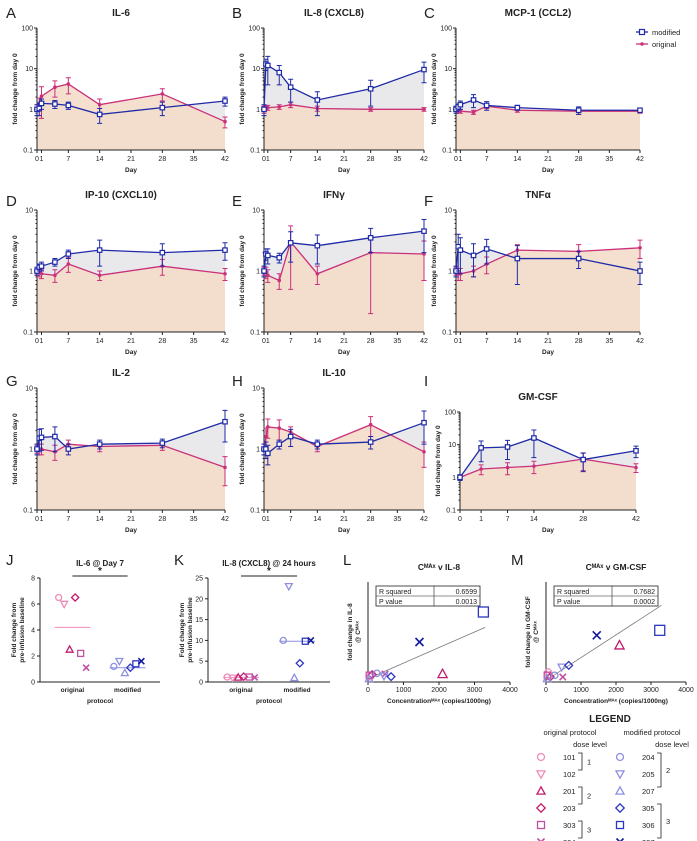 Image resolution: width=697 pixels, height=841 pixels. Describe the element at coordinates (569, 825) in the screenshot. I see `legend-id-303: 303` at that location.